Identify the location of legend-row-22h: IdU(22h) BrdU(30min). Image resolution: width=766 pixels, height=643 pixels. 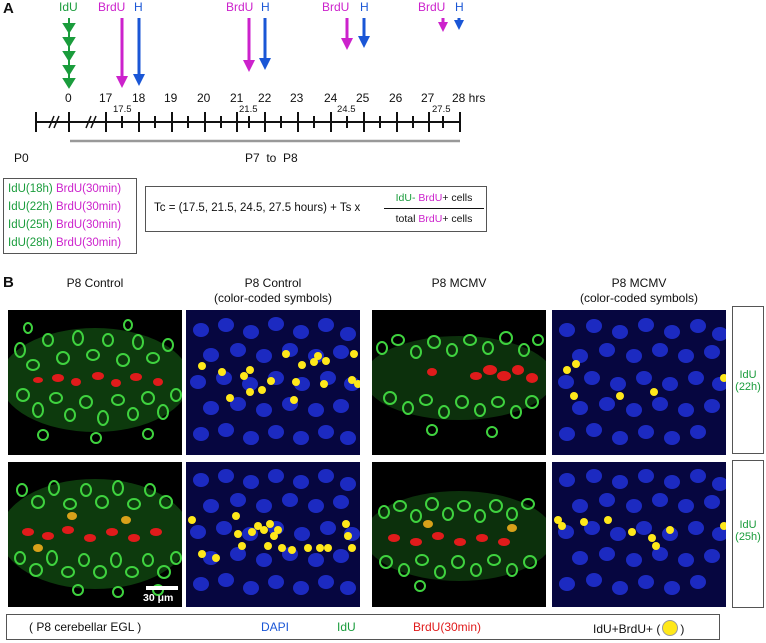
(65, 207).